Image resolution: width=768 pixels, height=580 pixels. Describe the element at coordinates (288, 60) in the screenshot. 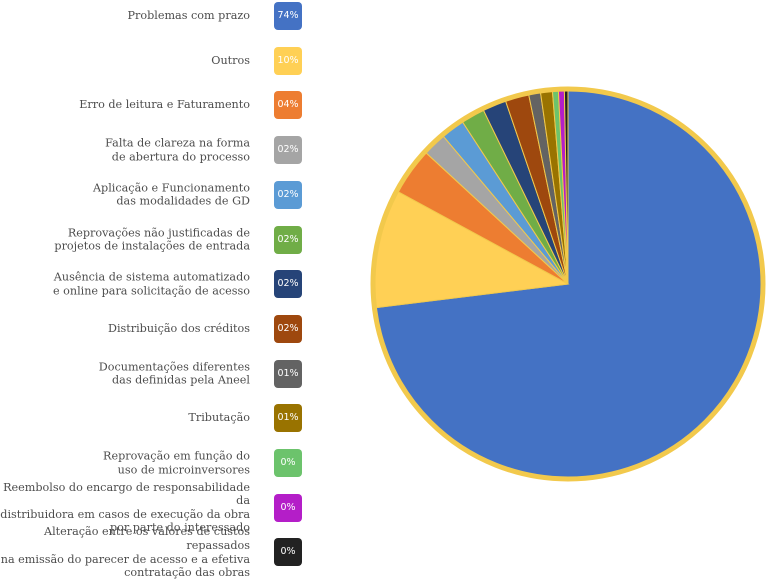

I see `legend-percent-badge: 10%` at that location.